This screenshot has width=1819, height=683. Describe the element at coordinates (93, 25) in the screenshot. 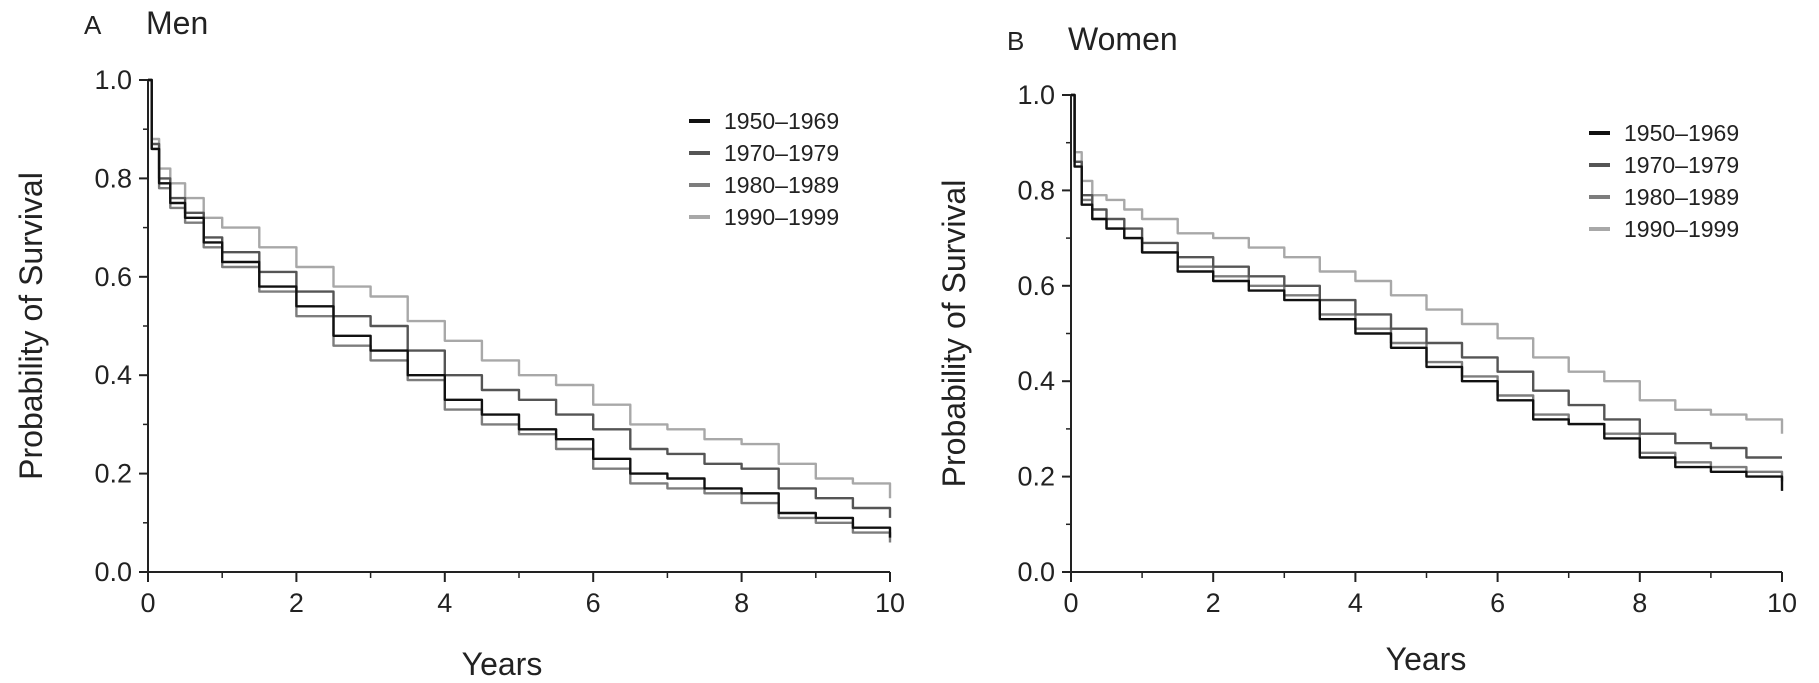

I see `panel-letter: A` at that location.